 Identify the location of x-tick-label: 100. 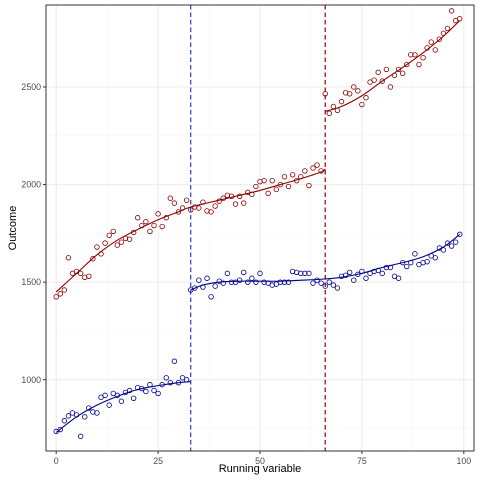
(463, 461).